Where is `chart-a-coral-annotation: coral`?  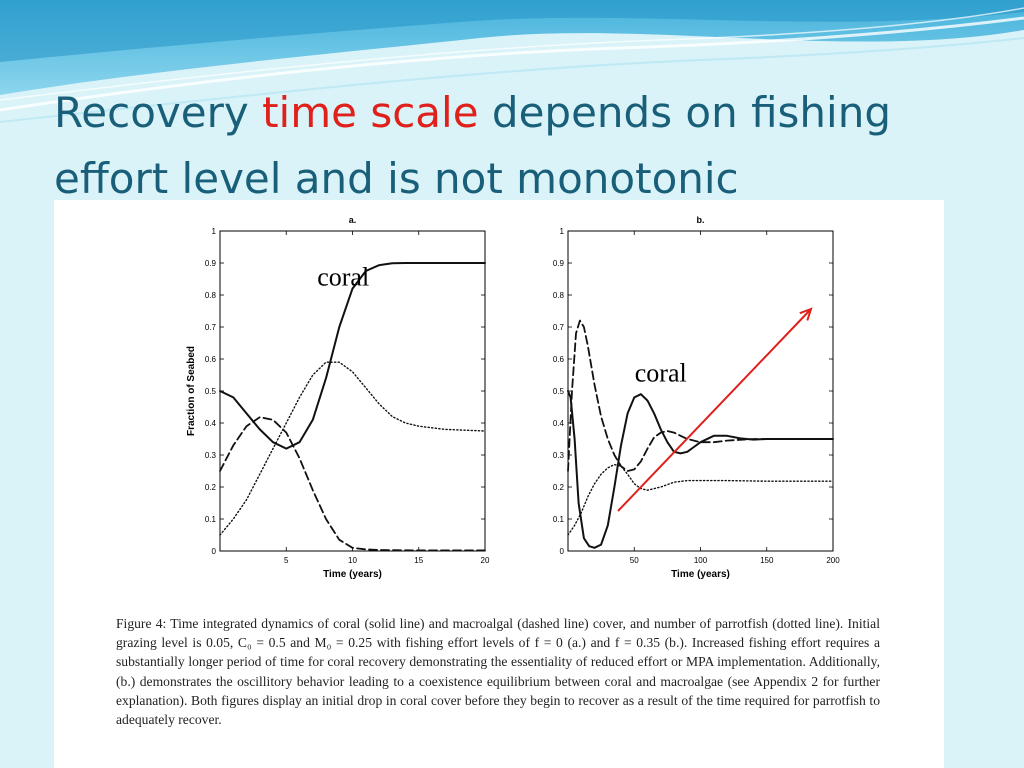
chart-a-coral-annotation: coral is located at coordinates (343, 276).